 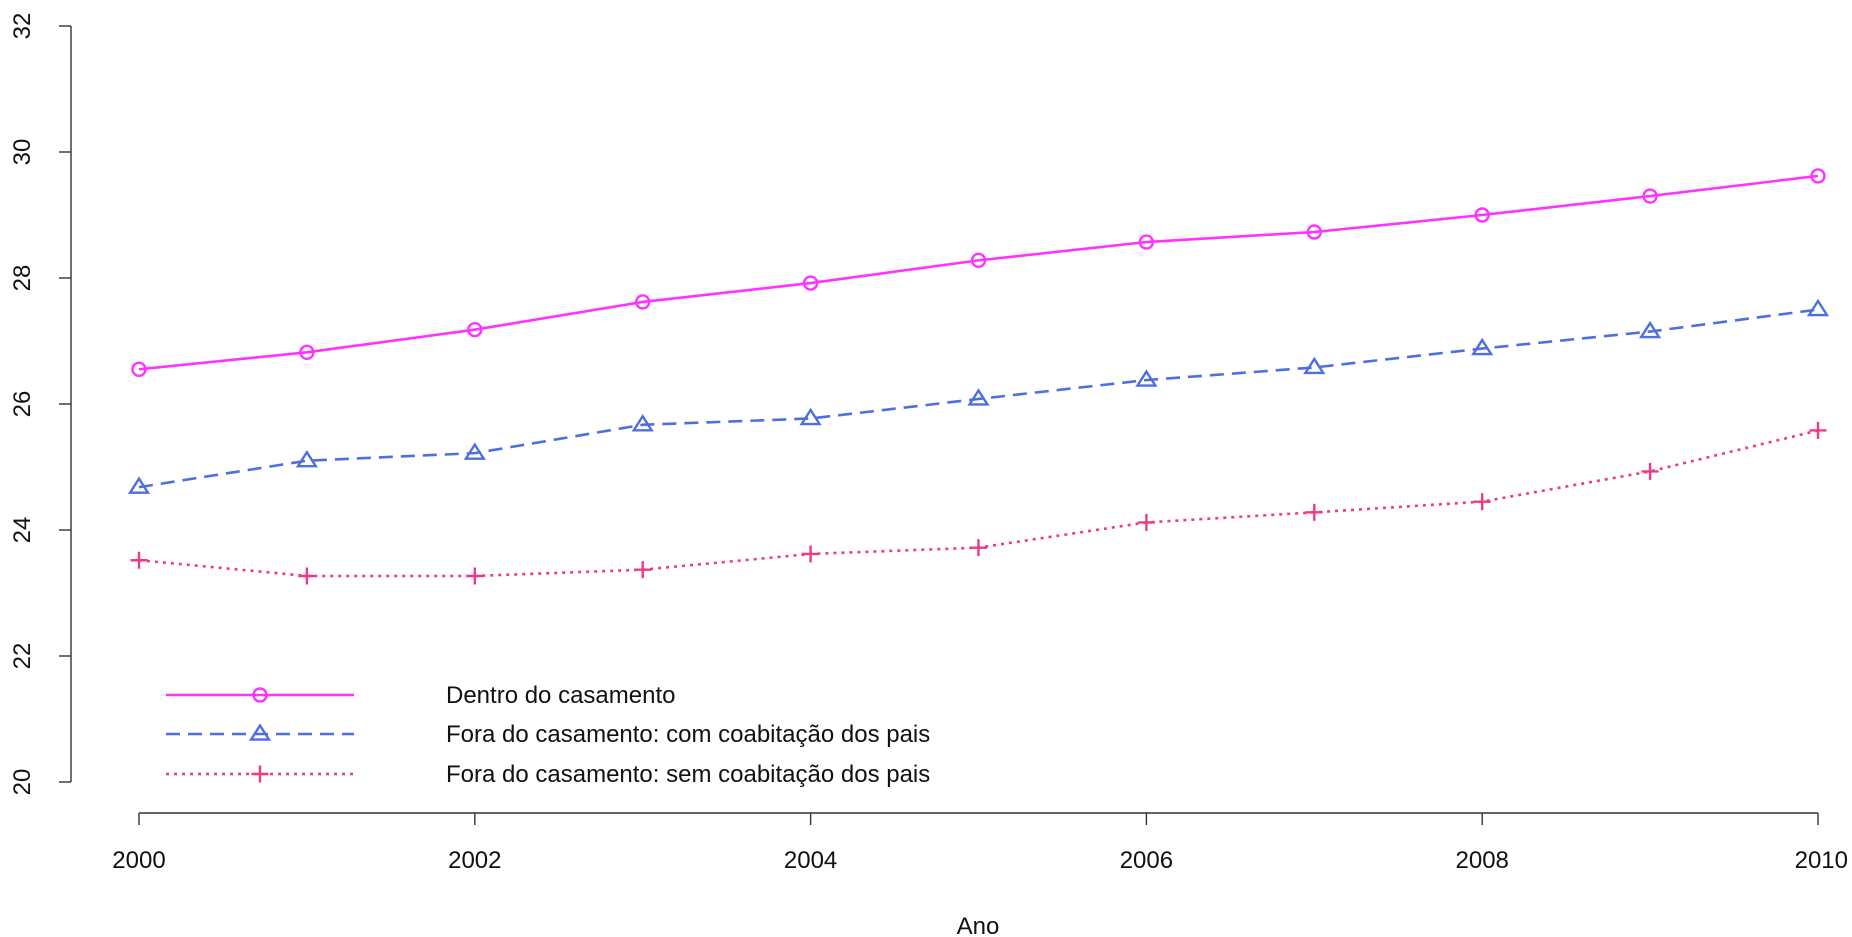 I want to click on x-tick-label: 2006, so click(x=1146, y=860).